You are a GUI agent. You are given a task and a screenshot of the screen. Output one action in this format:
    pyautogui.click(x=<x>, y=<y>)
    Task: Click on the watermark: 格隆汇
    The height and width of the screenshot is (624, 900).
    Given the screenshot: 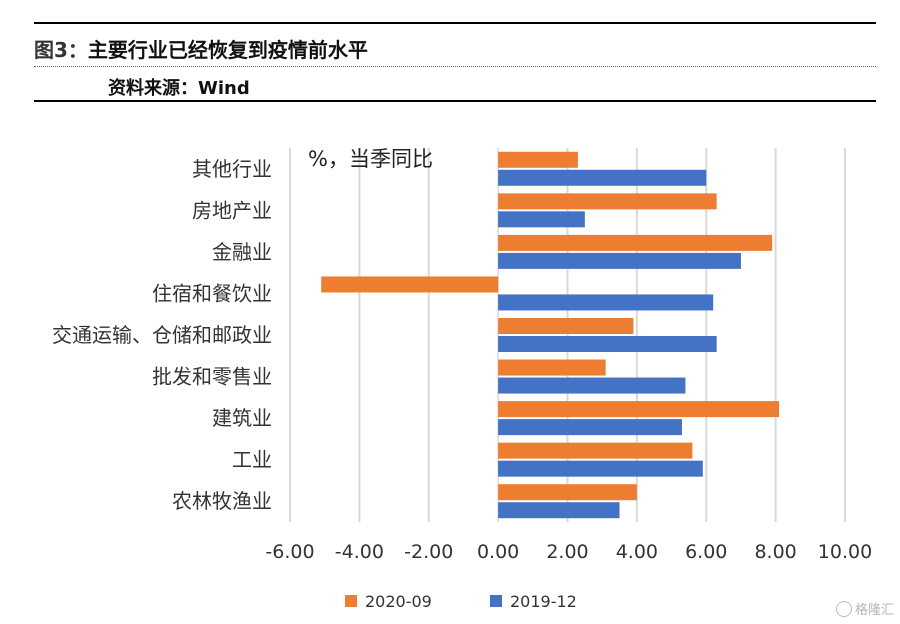 What is the action you would take?
    pyautogui.click(x=864, y=608)
    